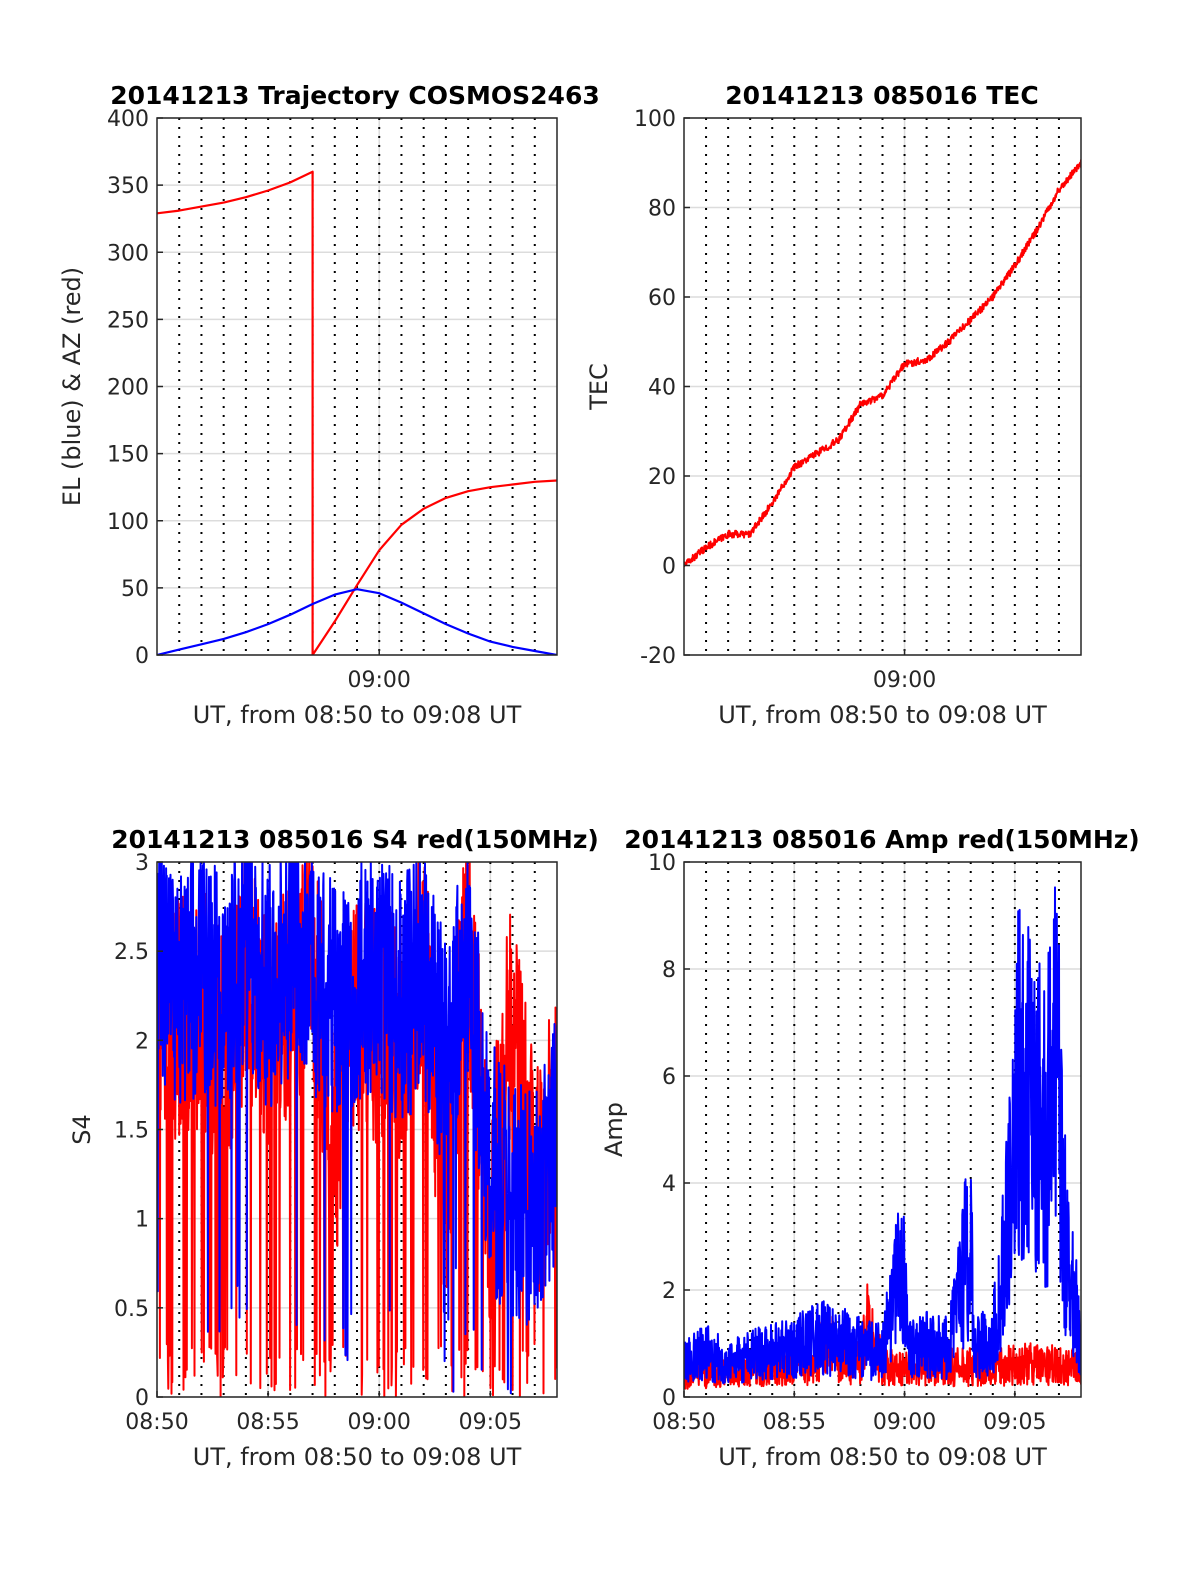  What do you see at coordinates (131, 1131) in the screenshot?
I see `y-tick-label: 1.5` at bounding box center [131, 1131].